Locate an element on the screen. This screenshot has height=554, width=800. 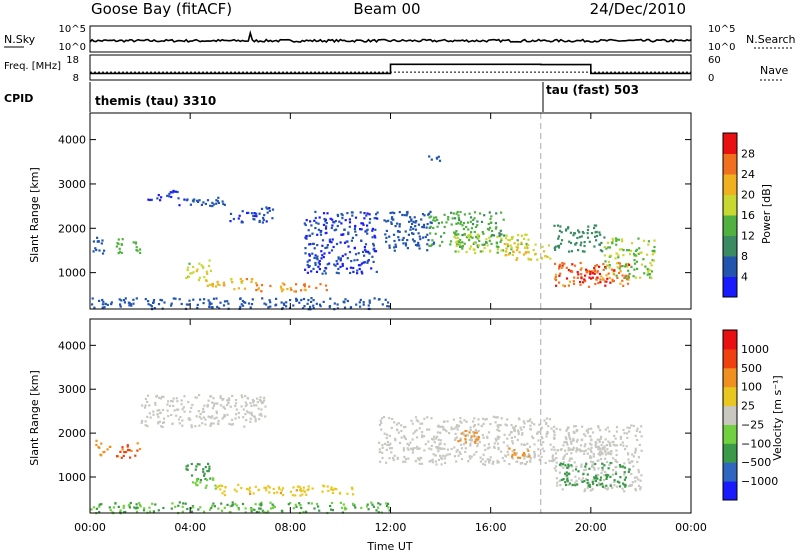
colorbar-frame is located at coordinates (730, 415).